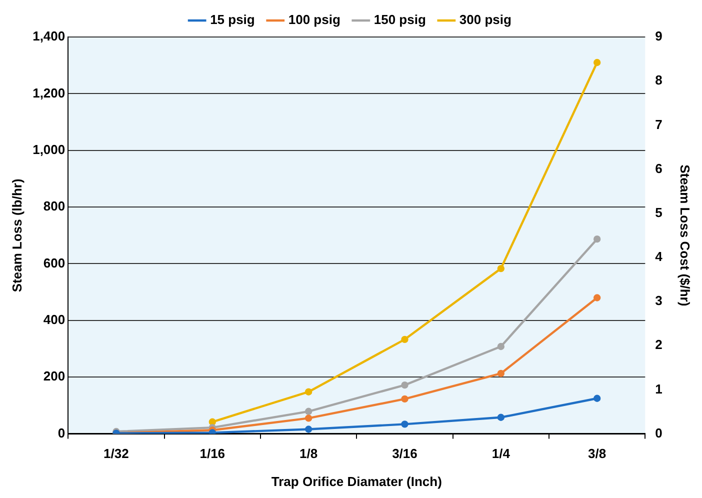 This screenshot has width=702, height=498. What do you see at coordinates (405, 454) in the screenshot?
I see `x-tick-label: 3/16` at bounding box center [405, 454].